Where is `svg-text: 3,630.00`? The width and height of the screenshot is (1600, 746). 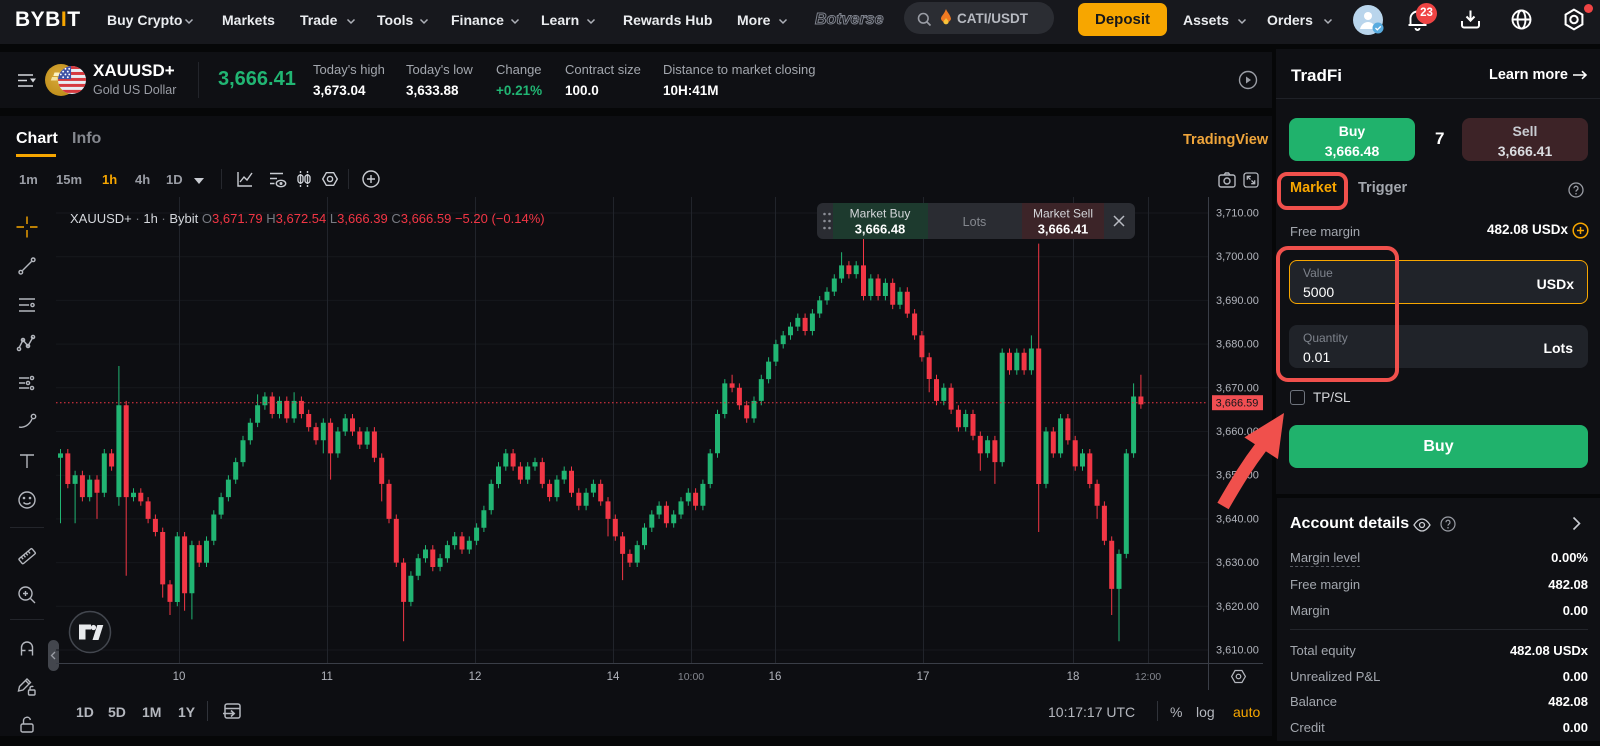
svg-text: 3,630.00 is located at coordinates (1237, 563).